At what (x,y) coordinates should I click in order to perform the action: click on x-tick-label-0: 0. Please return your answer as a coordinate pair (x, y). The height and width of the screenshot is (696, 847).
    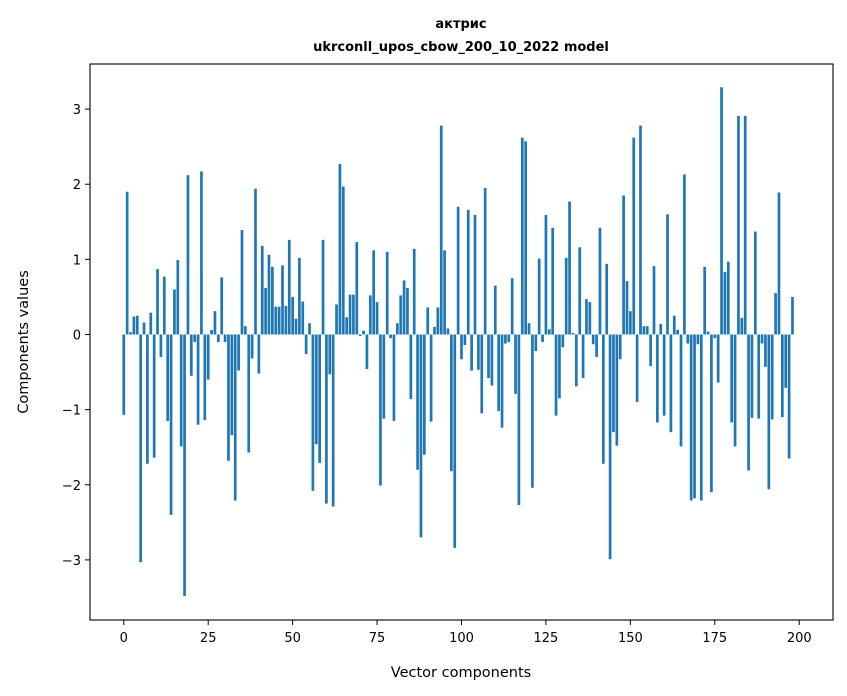
    Looking at the image, I should click on (124, 638).